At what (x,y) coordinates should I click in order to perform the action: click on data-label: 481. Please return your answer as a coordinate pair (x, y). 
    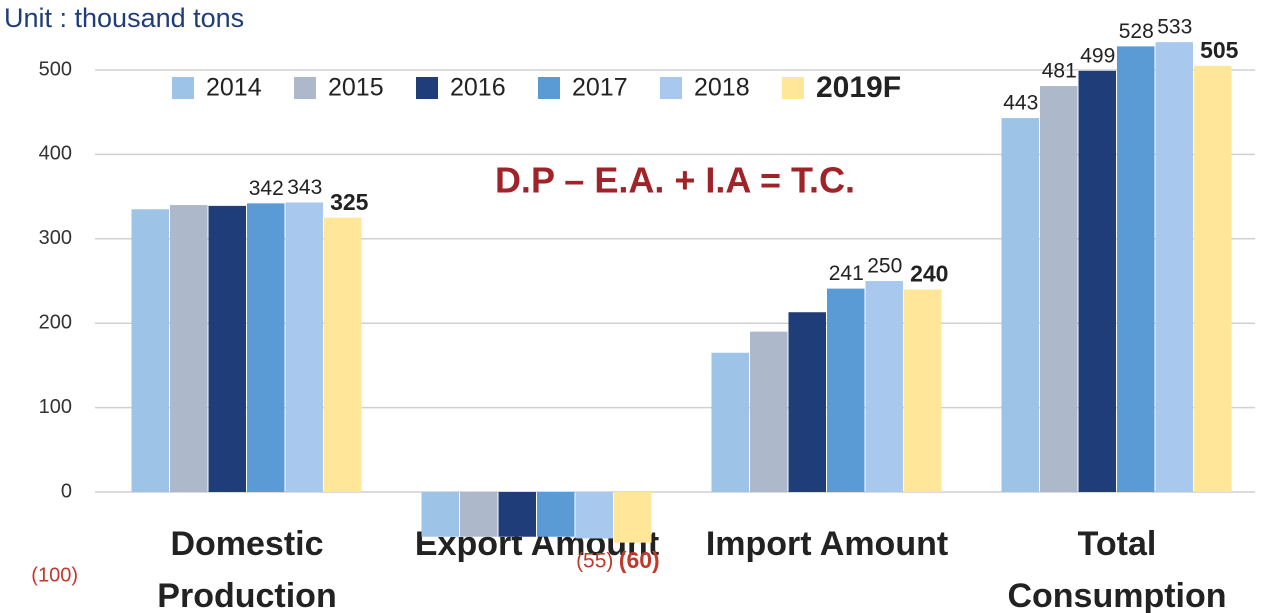
    Looking at the image, I should click on (1059, 71).